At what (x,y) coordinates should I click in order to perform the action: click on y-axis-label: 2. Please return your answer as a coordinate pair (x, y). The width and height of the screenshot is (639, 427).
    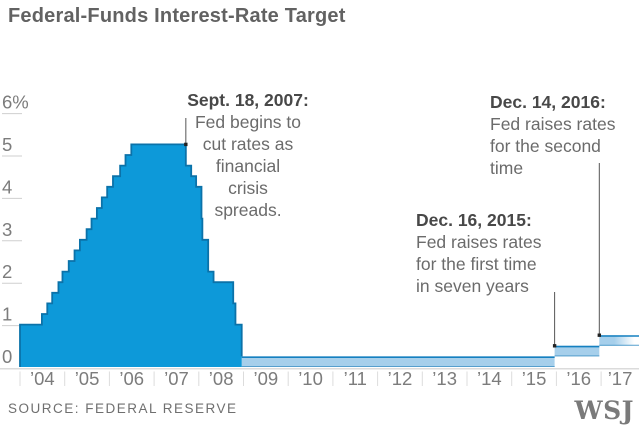
    Looking at the image, I should click on (7, 271).